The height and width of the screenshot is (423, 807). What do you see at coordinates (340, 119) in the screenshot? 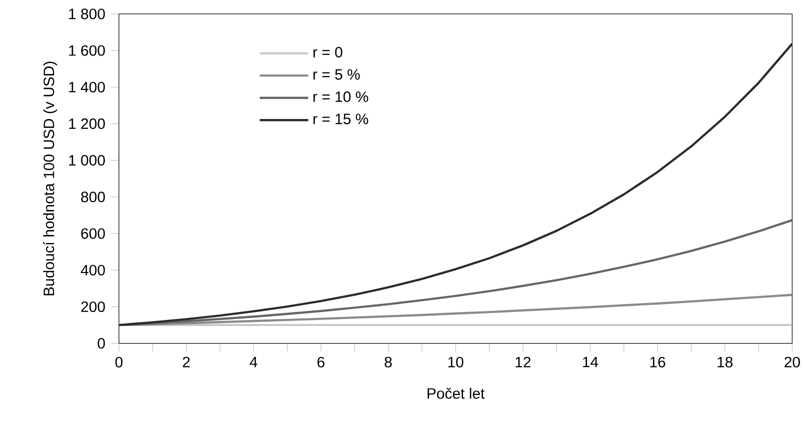
I see `legend-label: r = 15 %` at bounding box center [340, 119].